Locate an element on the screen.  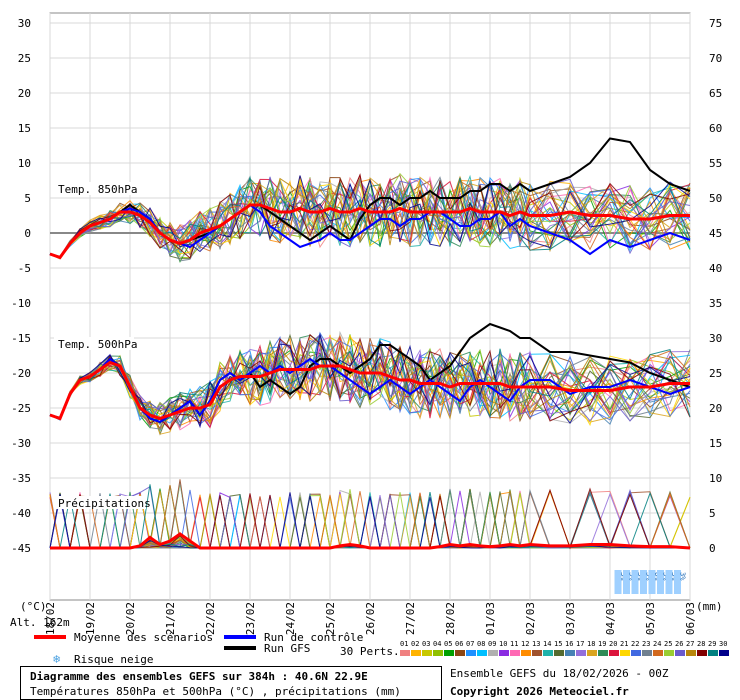
y-left-tick-label: -30 is located at coordinates (21, 443).